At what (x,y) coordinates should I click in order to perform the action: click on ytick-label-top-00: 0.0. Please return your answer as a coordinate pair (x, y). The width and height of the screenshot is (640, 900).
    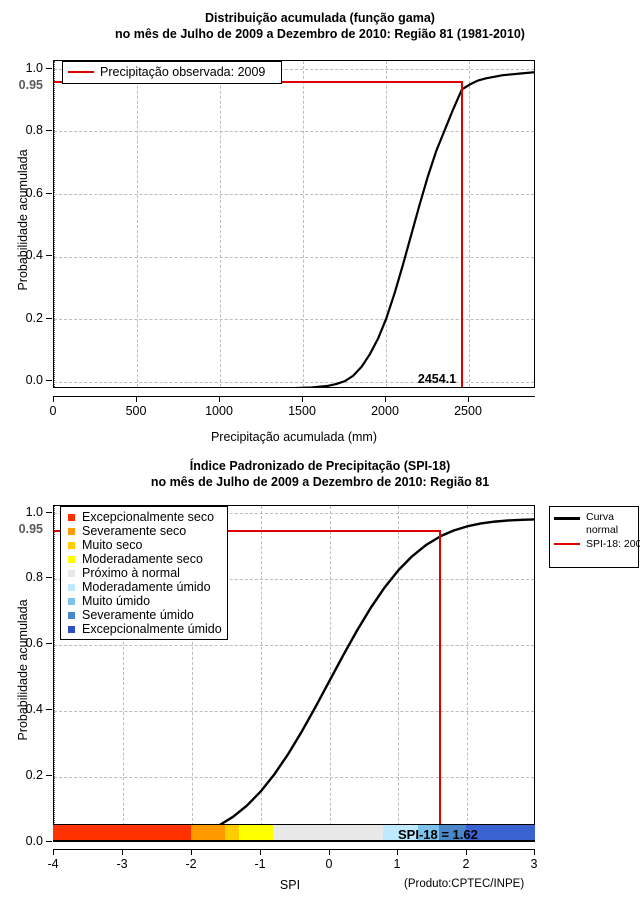
    Looking at the image, I should click on (34, 380).